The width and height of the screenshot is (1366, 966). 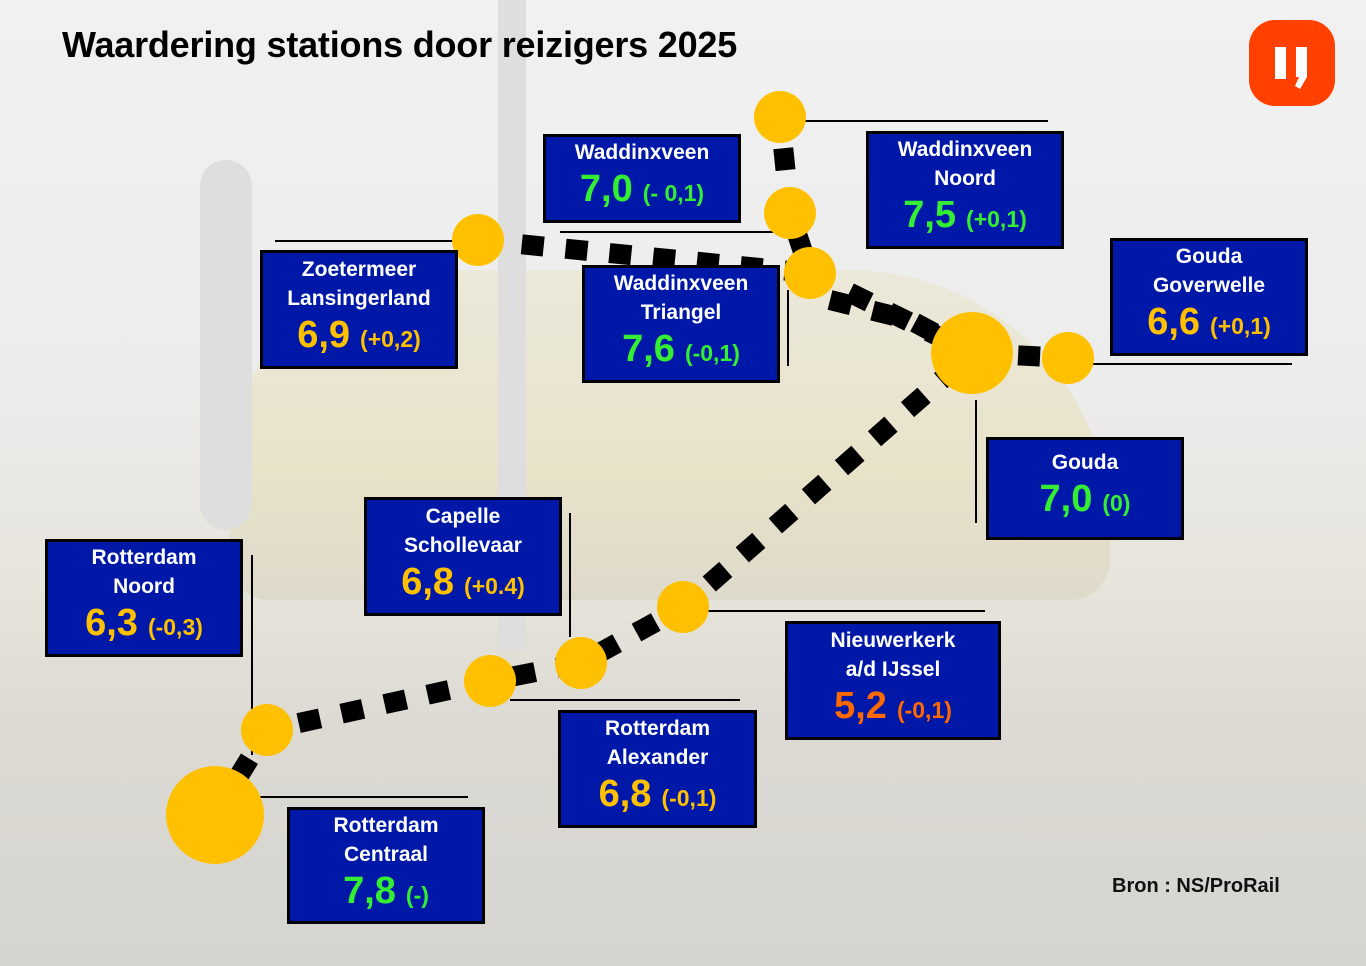 What do you see at coordinates (111, 623) in the screenshot?
I see `station-score: 6,3` at bounding box center [111, 623].